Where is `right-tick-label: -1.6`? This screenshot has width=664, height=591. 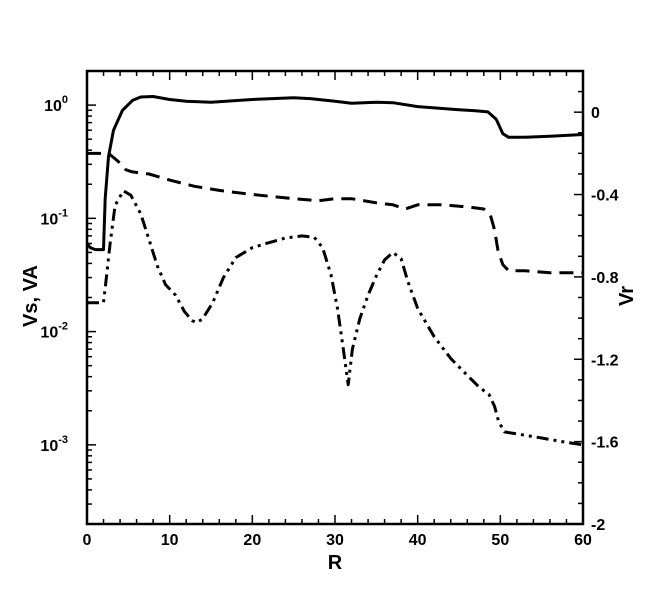
right-tick-label: -1.6 is located at coordinates (605, 443).